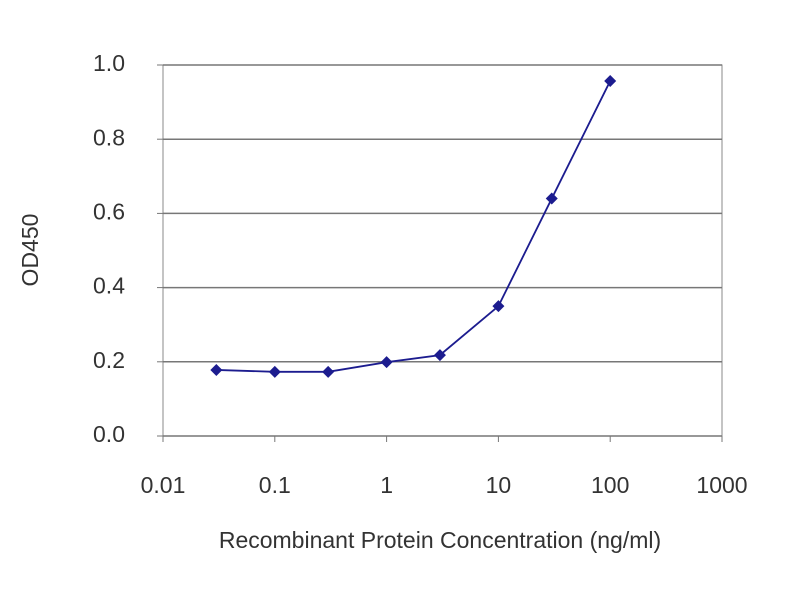  What do you see at coordinates (109, 360) in the screenshot?
I see `y-tick-label: 0.2` at bounding box center [109, 360].